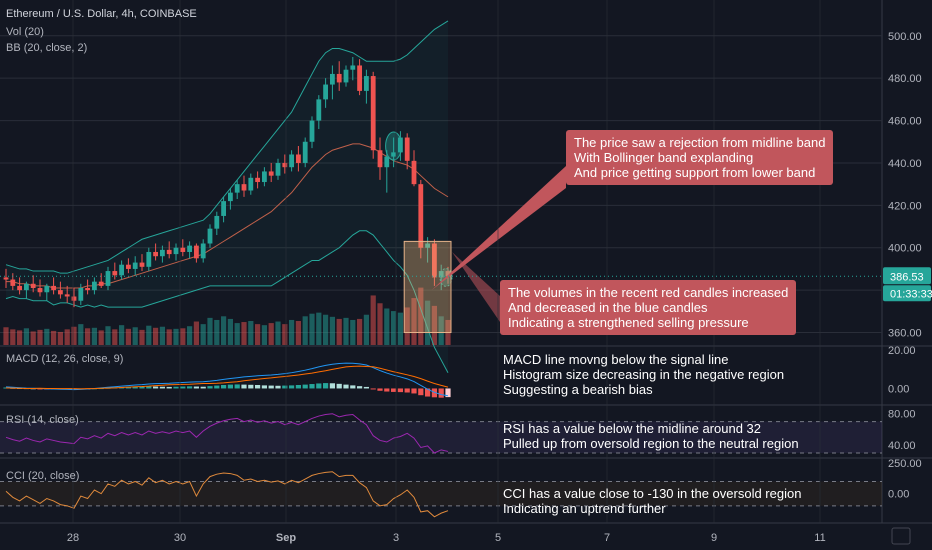 The width and height of the screenshot is (932, 550). I want to click on volume-callout-pointer, so click(476, 286).